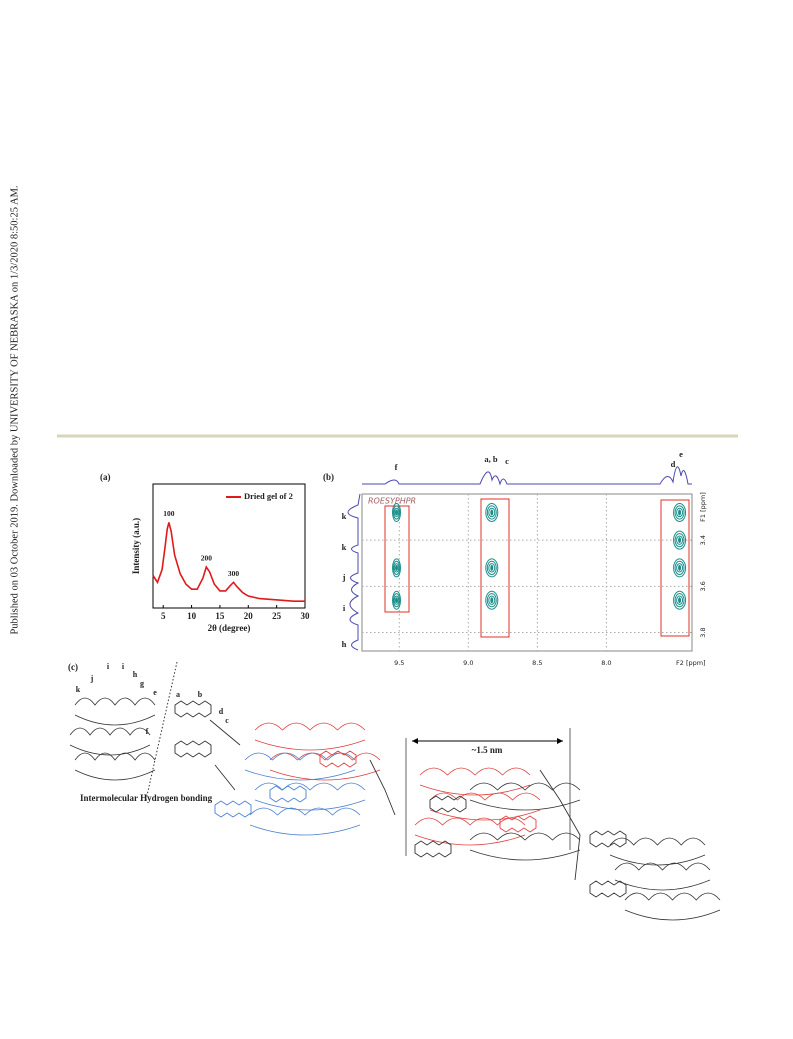 The width and height of the screenshot is (793, 1039). What do you see at coordinates (487, 750) in the screenshot?
I see `distance-label: ~1.5 nm` at bounding box center [487, 750].